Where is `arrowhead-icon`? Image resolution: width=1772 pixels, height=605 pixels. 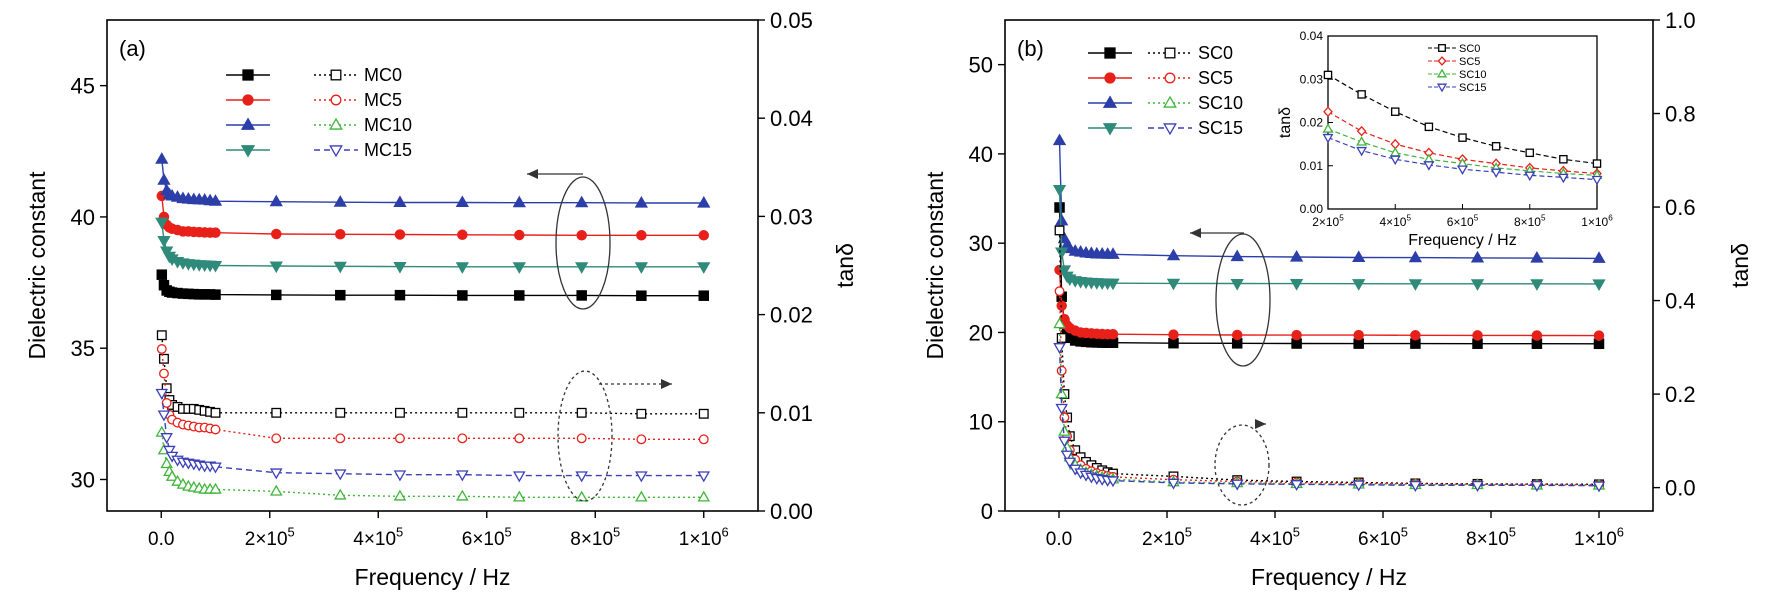
arrowhead-icon is located at coordinates (1195, 233).